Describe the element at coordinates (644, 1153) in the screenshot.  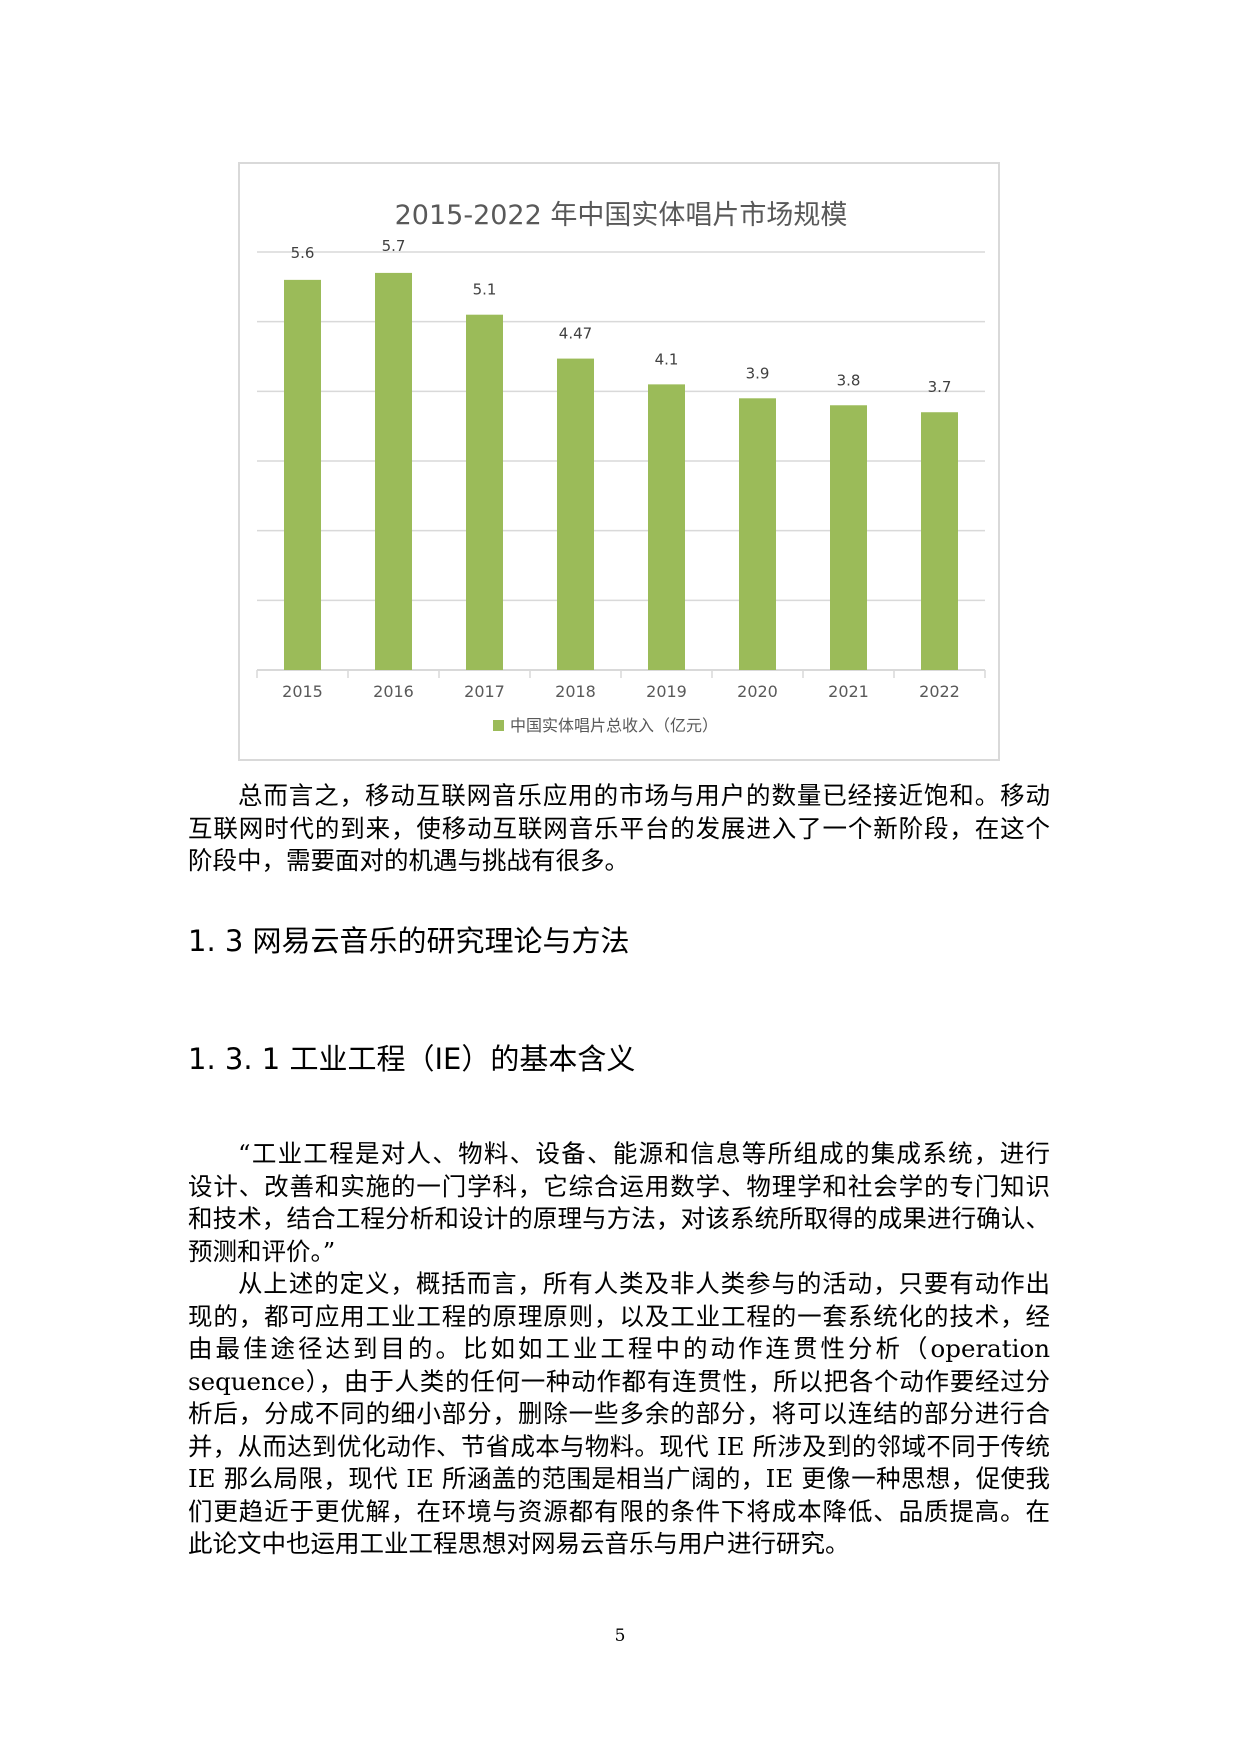
I see `paragraph-ie-definition-line: “工业工程是对人、物料、设备、能源和信息等所组成的集成系统，进行` at that location.